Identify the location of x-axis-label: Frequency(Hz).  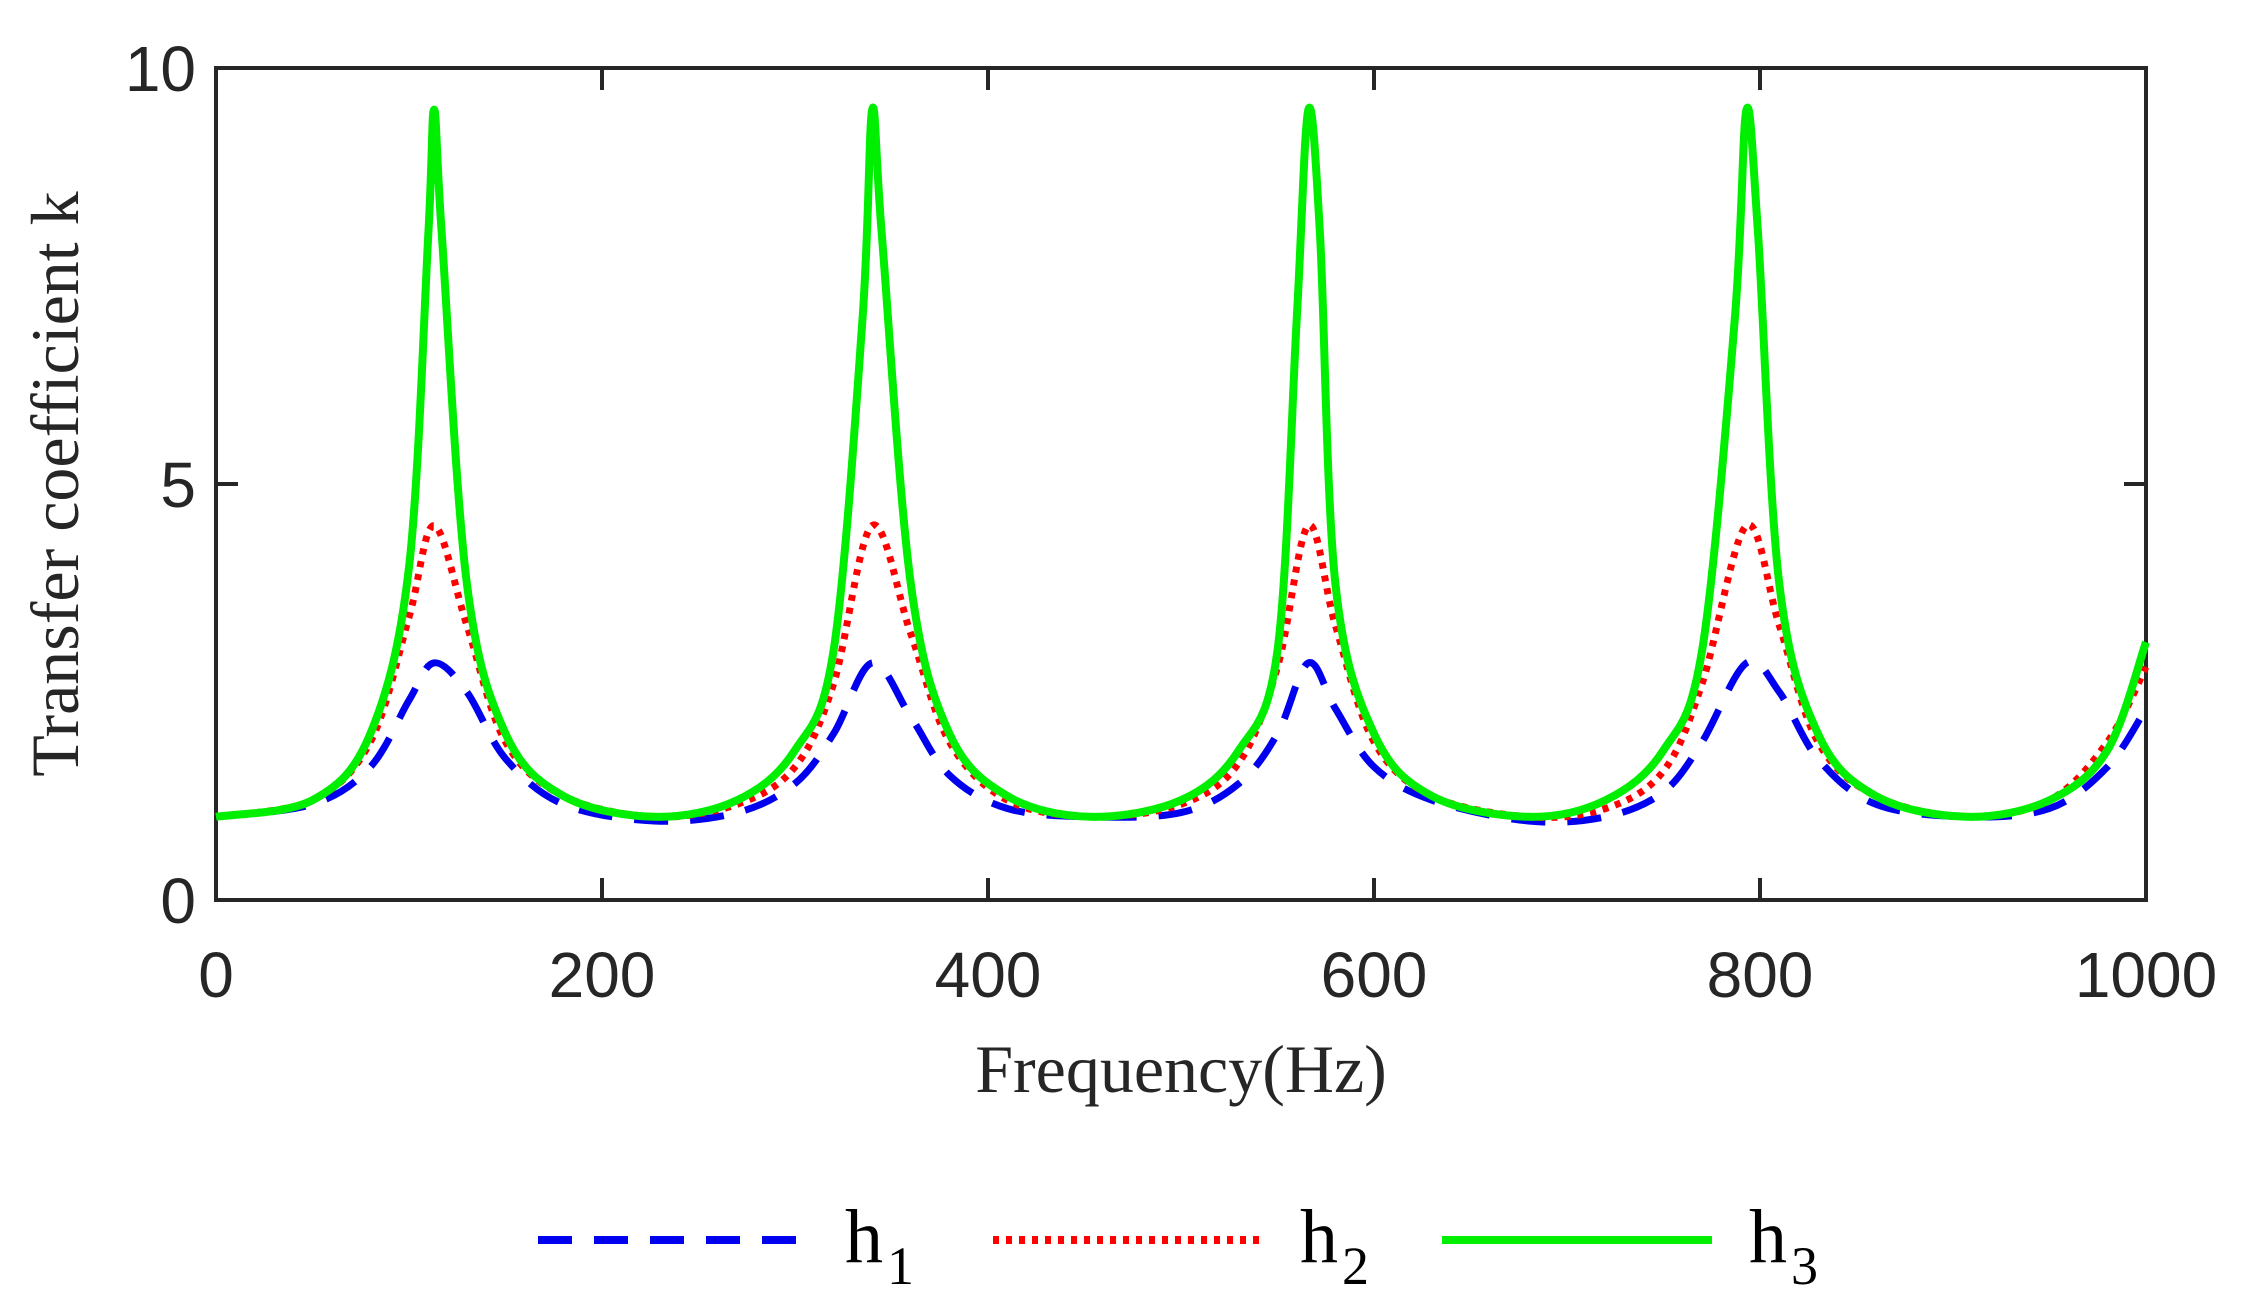
(1181, 1069).